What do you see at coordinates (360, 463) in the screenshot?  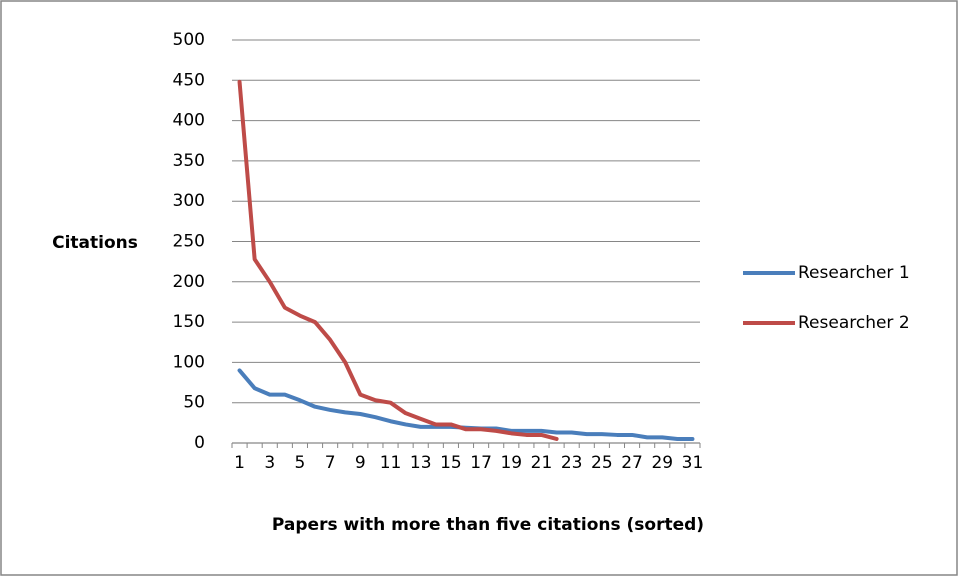 I see `x-tick-label: 9` at bounding box center [360, 463].